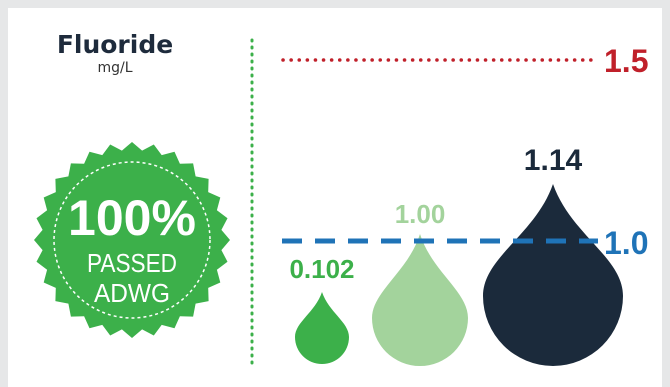  What do you see at coordinates (464, 61) in the screenshot?
I see `threshold-1-5: 1.5` at bounding box center [464, 61].